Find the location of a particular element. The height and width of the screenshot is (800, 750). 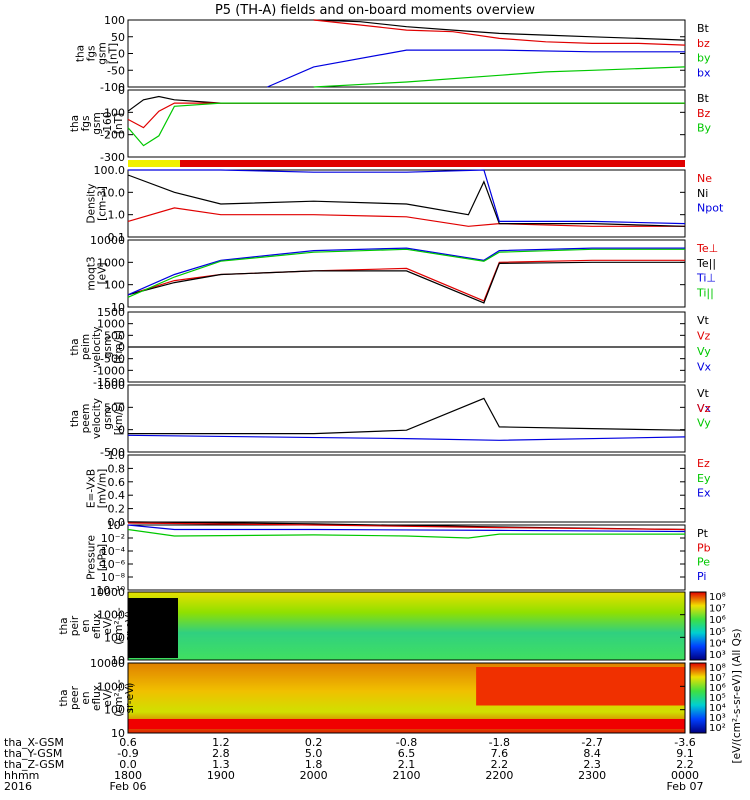

y-tick-label: -200 is located at coordinates (112, 135).